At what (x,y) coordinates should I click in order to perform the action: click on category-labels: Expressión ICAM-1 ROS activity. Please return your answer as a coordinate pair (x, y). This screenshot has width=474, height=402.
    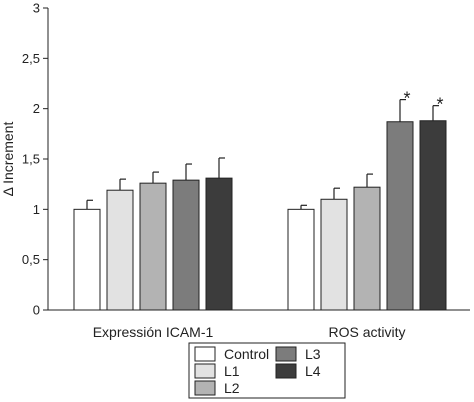
    Looking at the image, I should click on (249, 332).